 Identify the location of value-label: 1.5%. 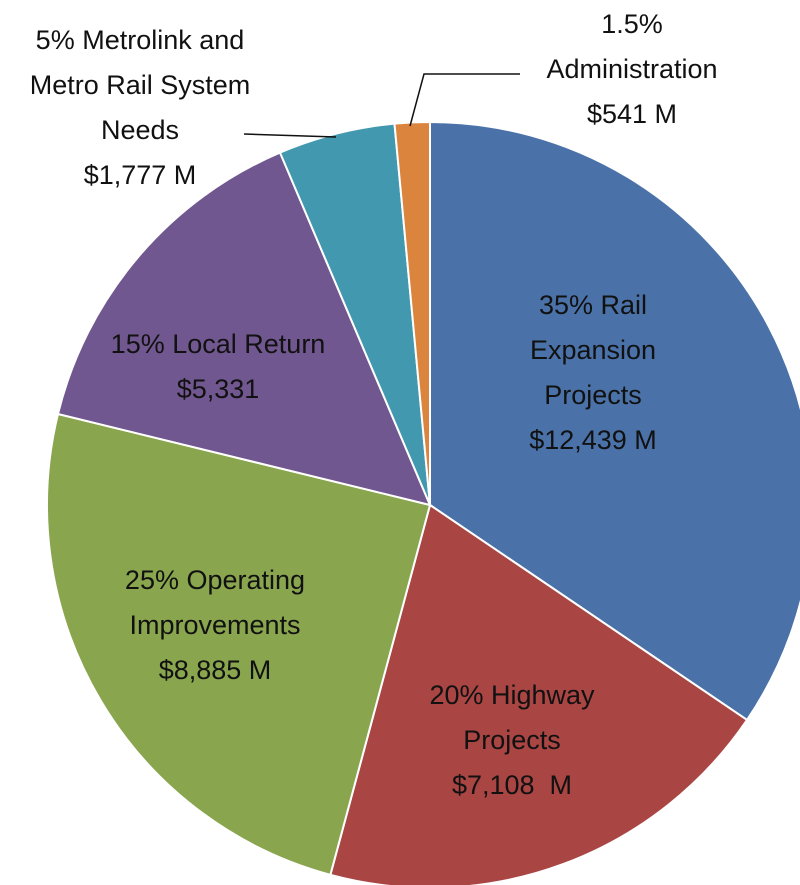
(632, 24).